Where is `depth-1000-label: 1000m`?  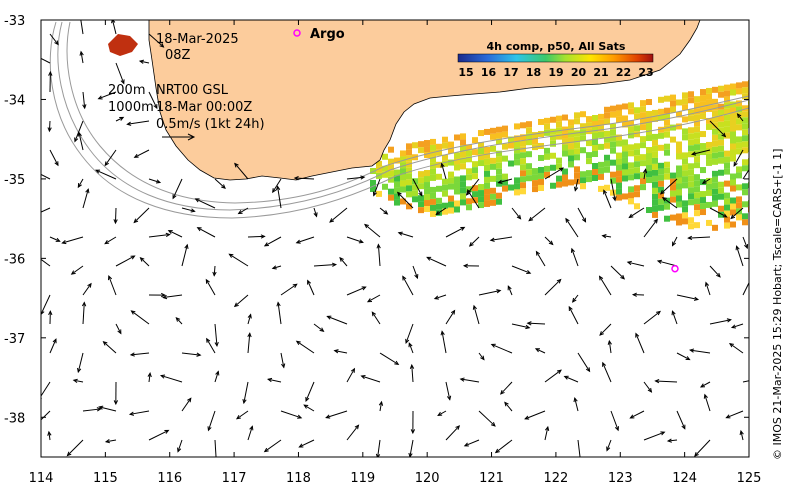 depth-1000-label: 1000m is located at coordinates (131, 107).